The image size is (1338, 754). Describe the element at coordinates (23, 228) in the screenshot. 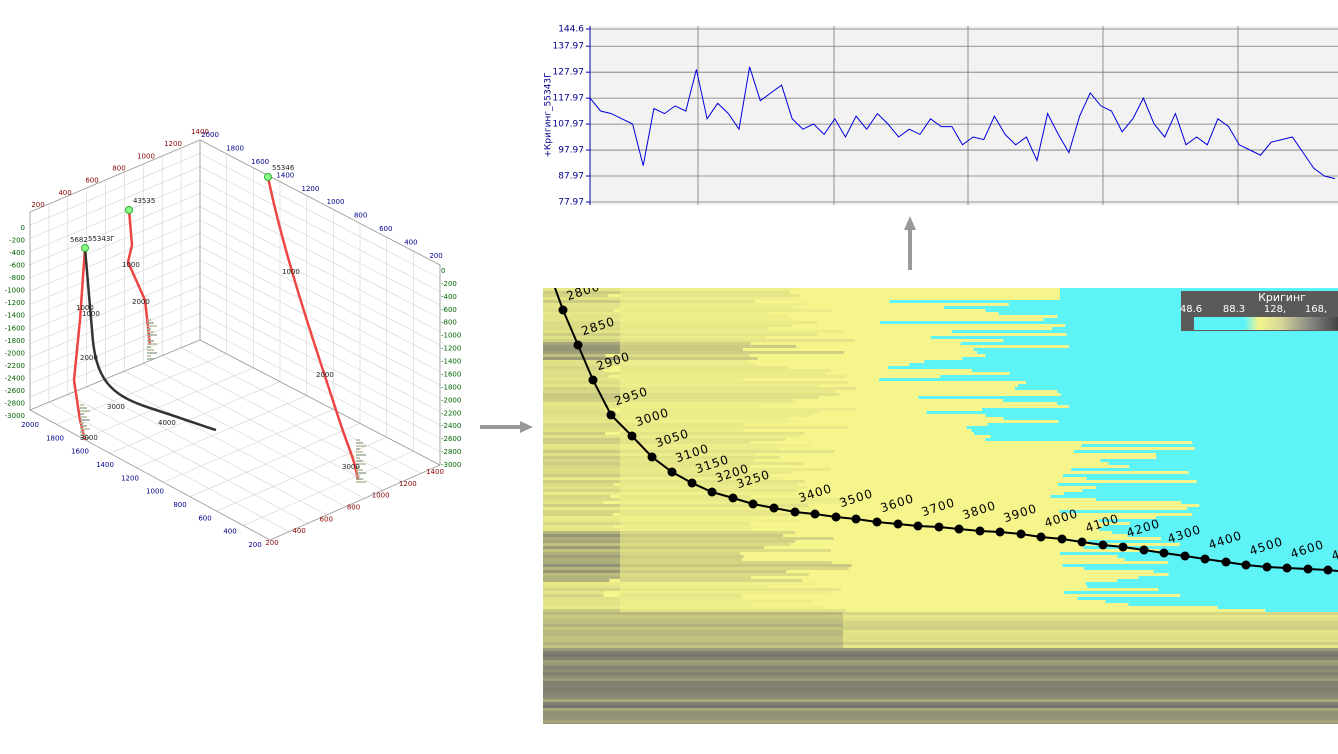

I see `tick-label: 0` at that location.